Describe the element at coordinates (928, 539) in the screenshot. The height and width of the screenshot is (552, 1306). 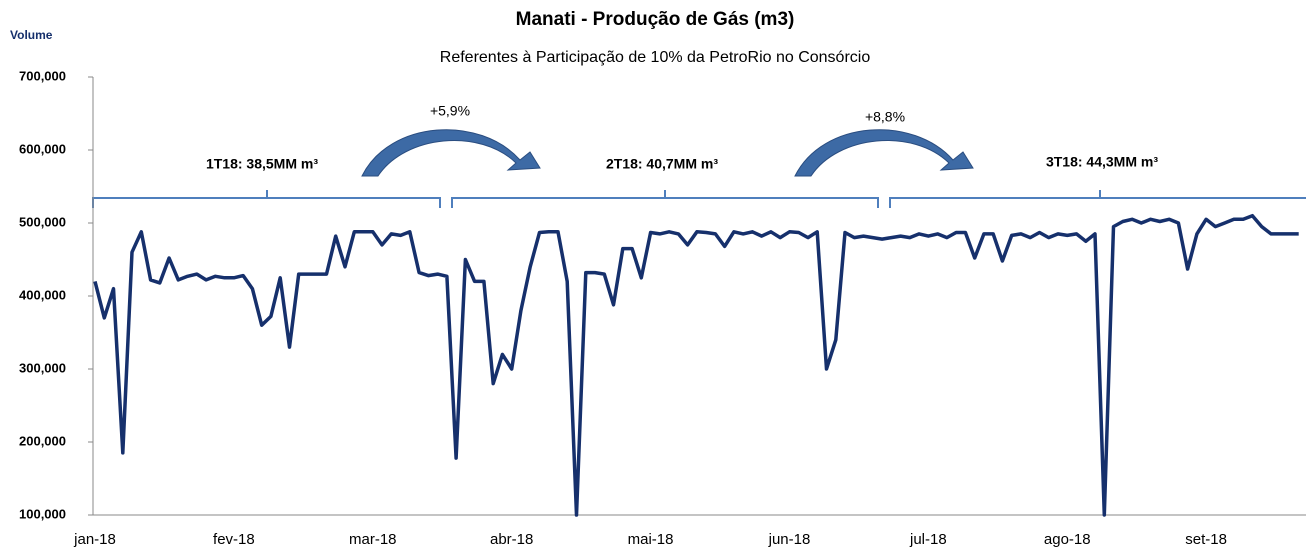
I see `x-tick-label: jul-18` at that location.